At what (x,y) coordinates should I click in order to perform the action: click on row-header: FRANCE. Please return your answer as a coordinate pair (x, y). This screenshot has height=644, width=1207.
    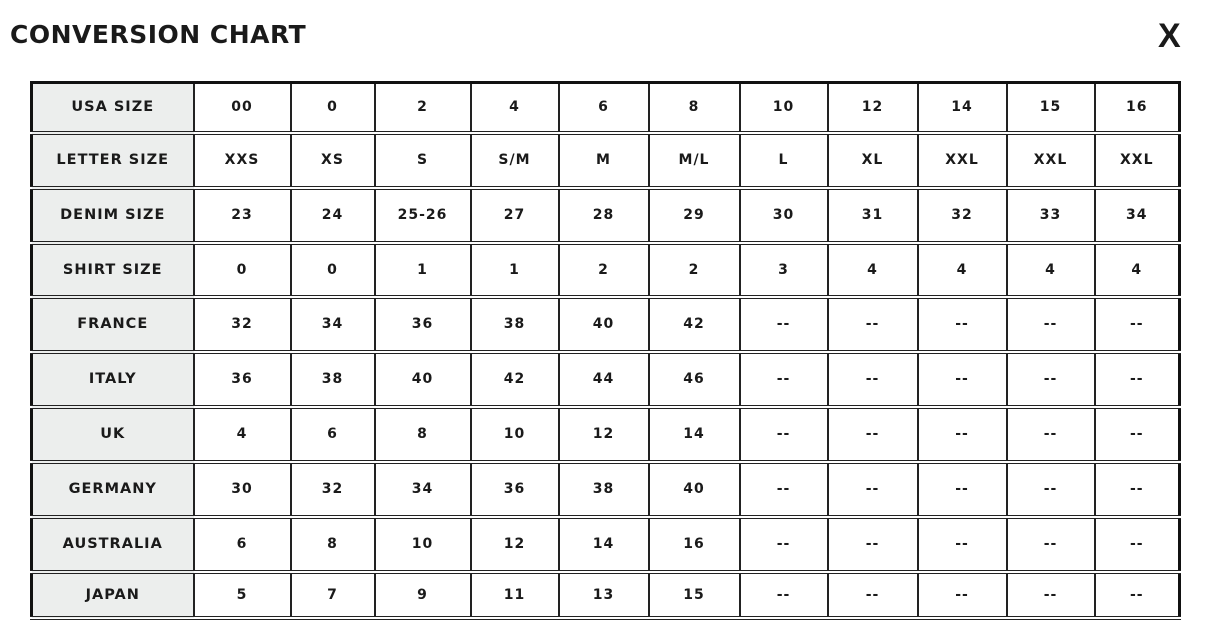
    Looking at the image, I should click on (112, 324).